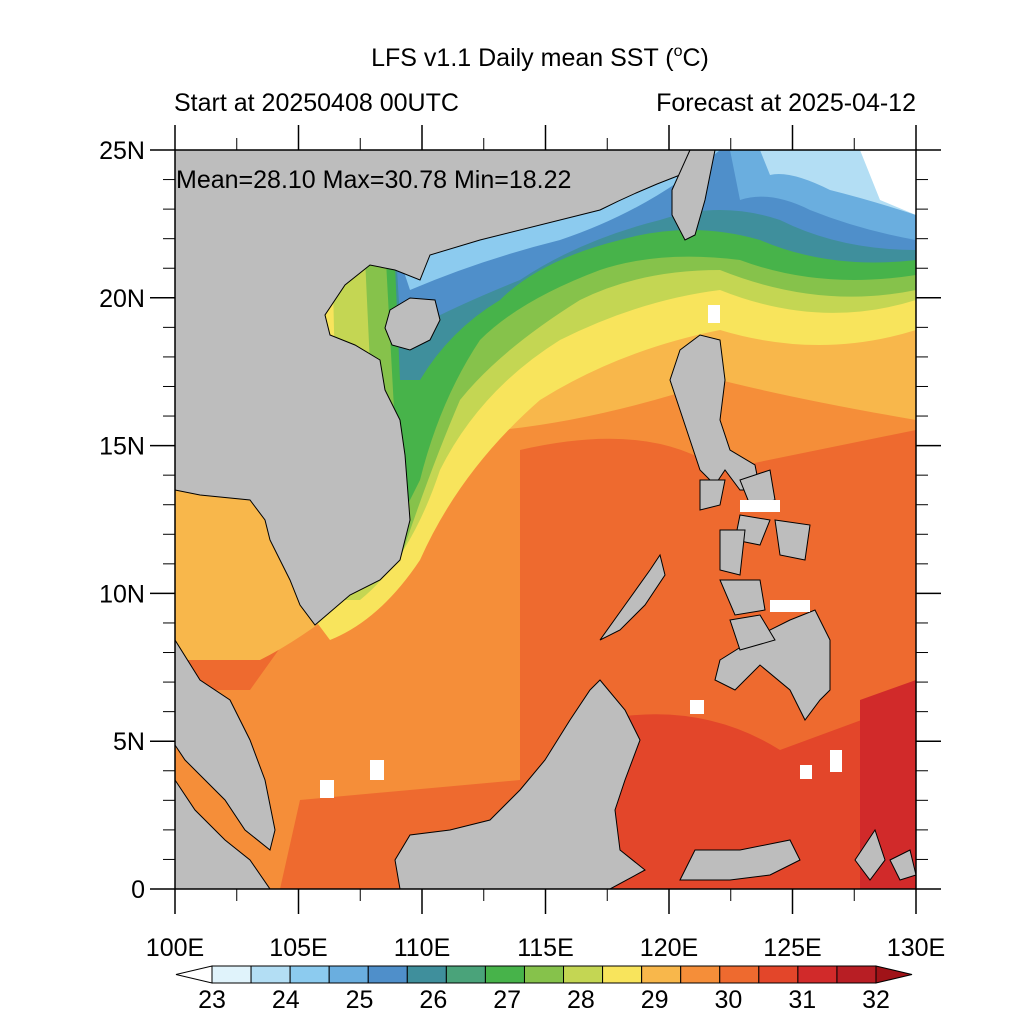 This screenshot has height=1024, width=1024. I want to click on lon-tick-label: 100E, so click(175, 948).